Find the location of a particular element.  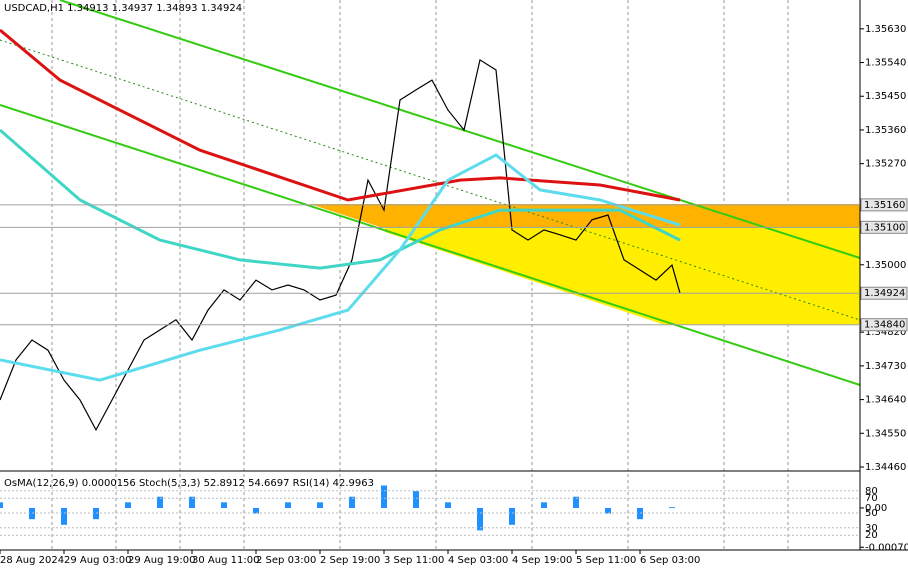

y-tick-label: 1.34550 is located at coordinates (885, 433).